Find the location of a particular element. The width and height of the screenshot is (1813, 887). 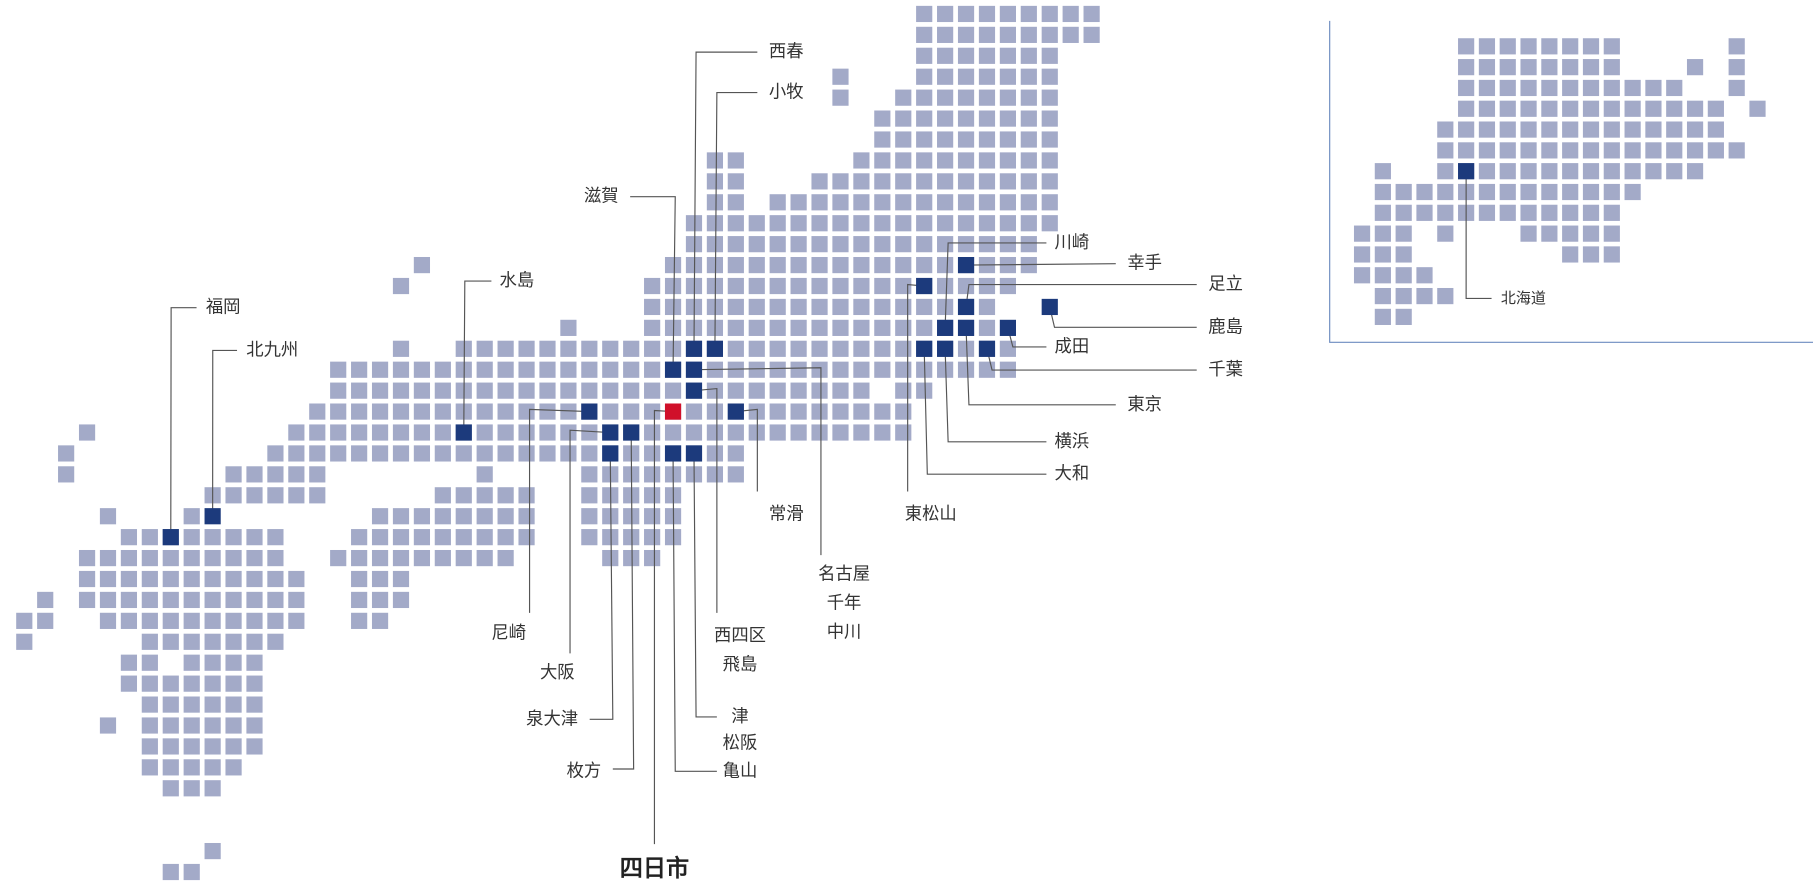

site-label: 千年 is located at coordinates (844, 604).